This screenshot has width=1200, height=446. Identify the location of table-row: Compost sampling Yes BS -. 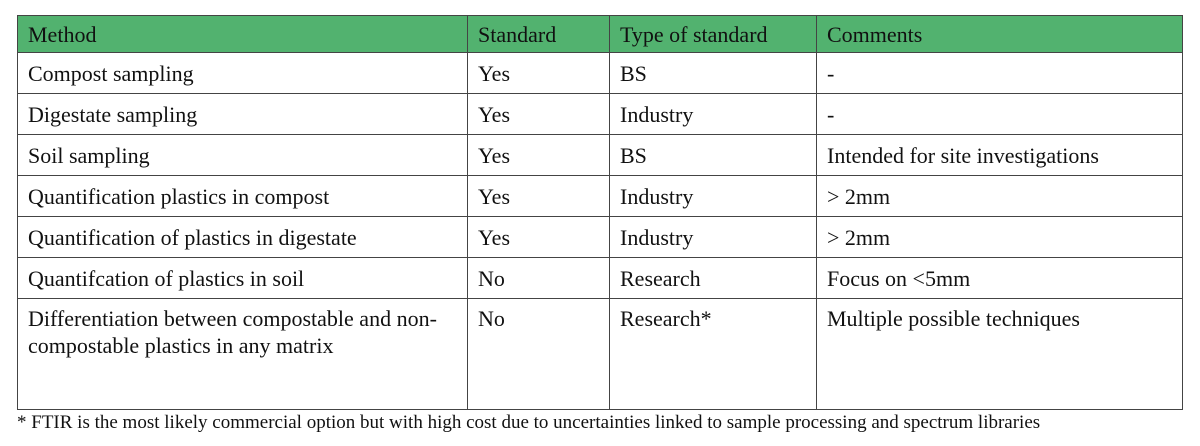
(600, 73).